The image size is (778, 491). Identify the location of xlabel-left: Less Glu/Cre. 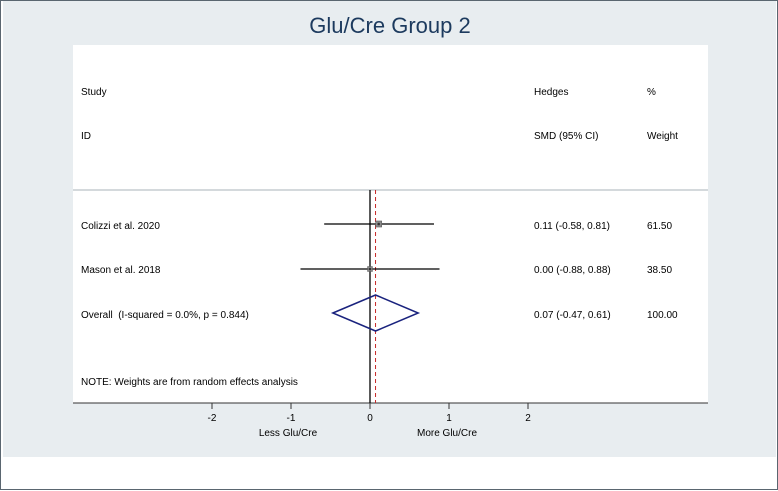
(288, 433).